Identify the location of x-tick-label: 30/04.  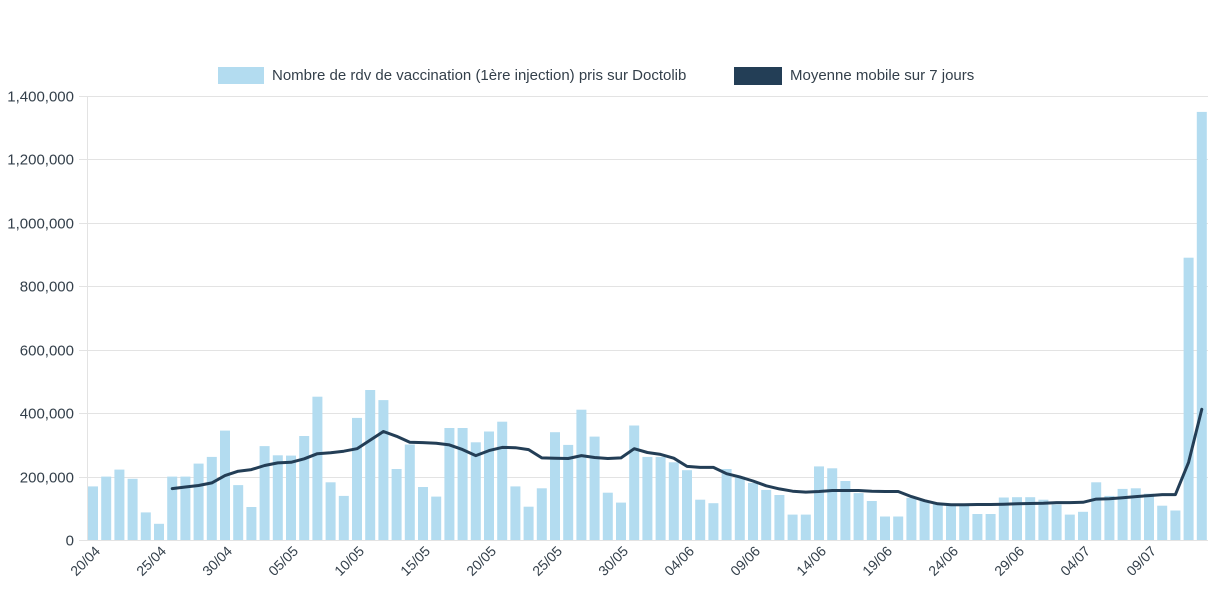
(217, 561).